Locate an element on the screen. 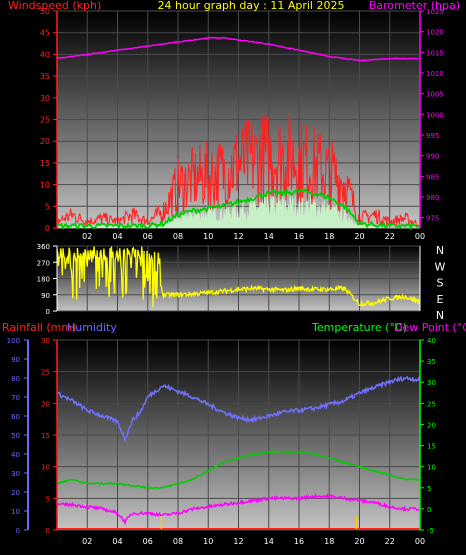  wind-tick-label: 15 is located at coordinates (45, 163).